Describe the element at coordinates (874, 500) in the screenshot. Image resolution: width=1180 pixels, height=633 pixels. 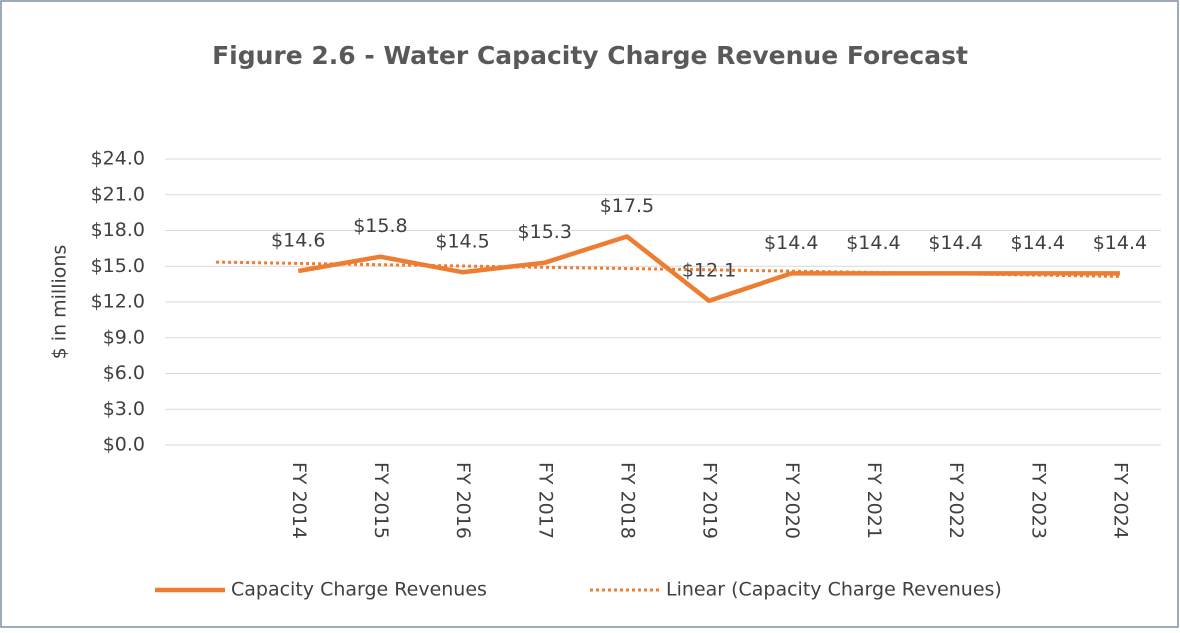
I see `x-tick-label: FY 2021` at that location.